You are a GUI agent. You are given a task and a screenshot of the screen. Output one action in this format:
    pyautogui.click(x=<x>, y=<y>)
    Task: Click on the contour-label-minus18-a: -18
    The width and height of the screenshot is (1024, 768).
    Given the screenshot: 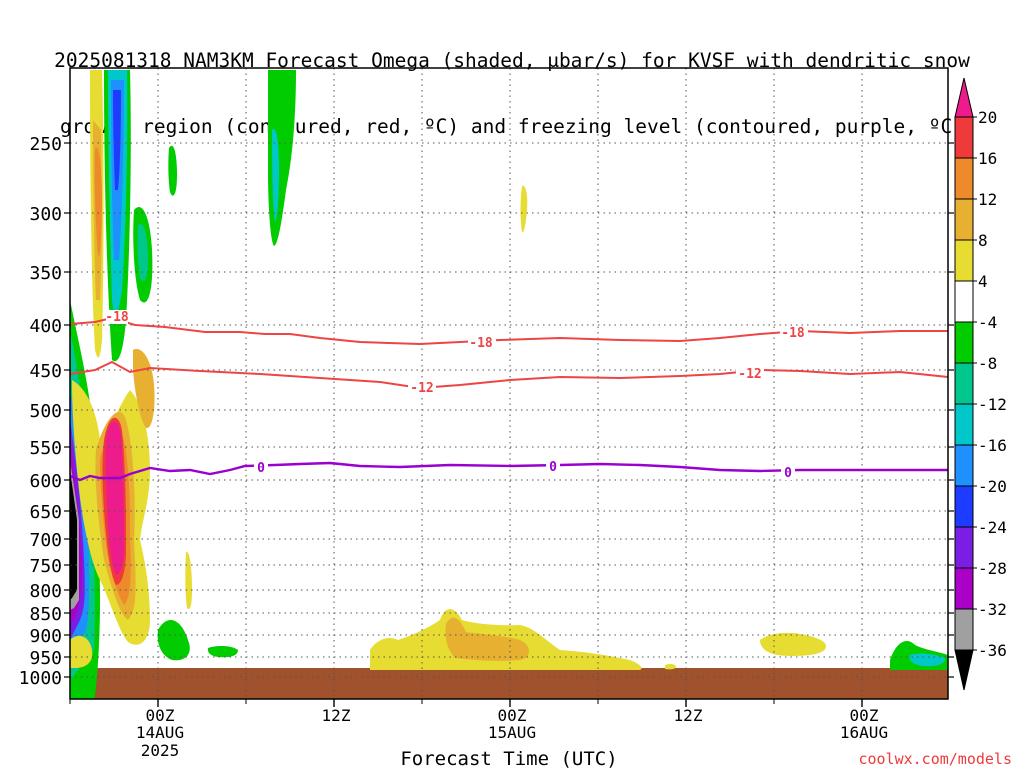 What is the action you would take?
    pyautogui.click(x=117, y=317)
    